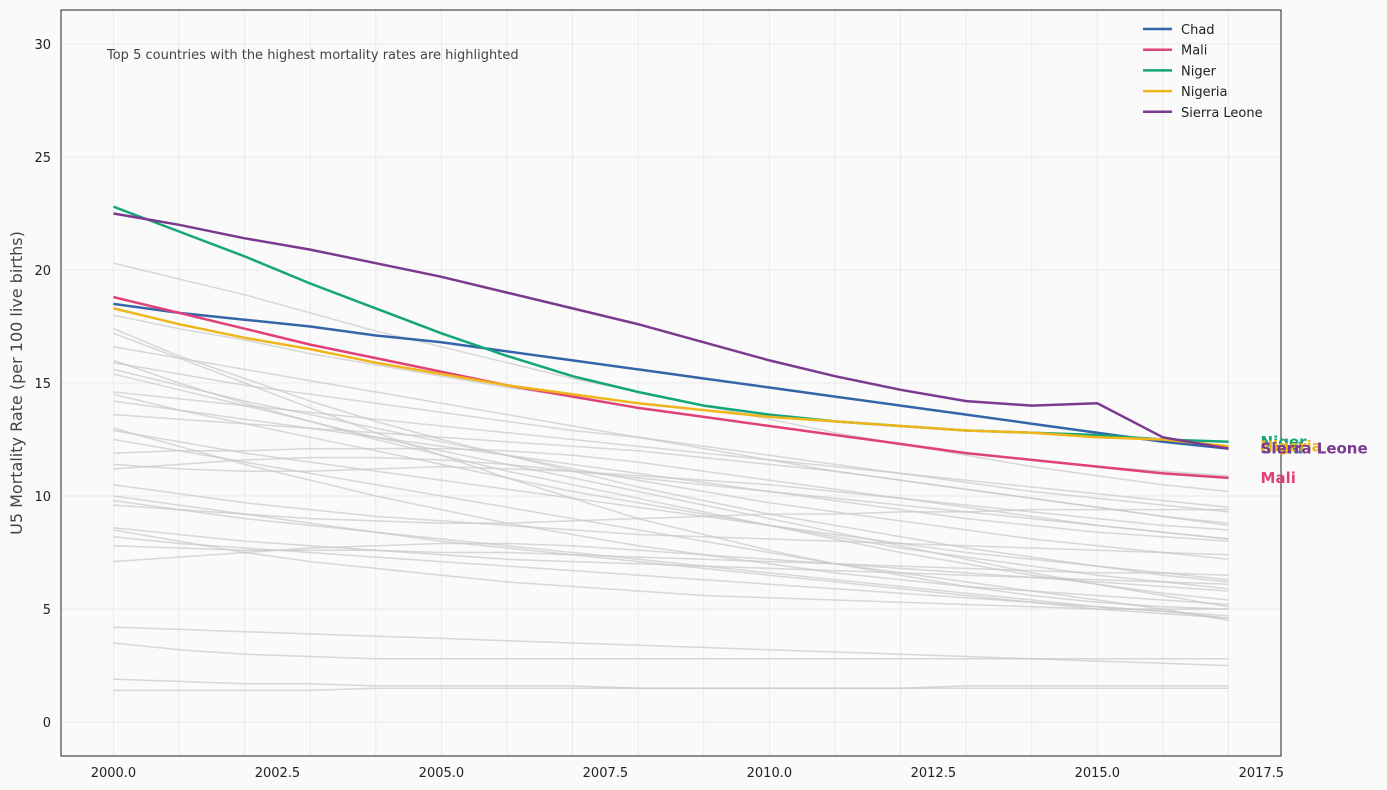 The width and height of the screenshot is (1387, 790). Describe the element at coordinates (47, 610) in the screenshot. I see `y-tick-label: 5` at that location.